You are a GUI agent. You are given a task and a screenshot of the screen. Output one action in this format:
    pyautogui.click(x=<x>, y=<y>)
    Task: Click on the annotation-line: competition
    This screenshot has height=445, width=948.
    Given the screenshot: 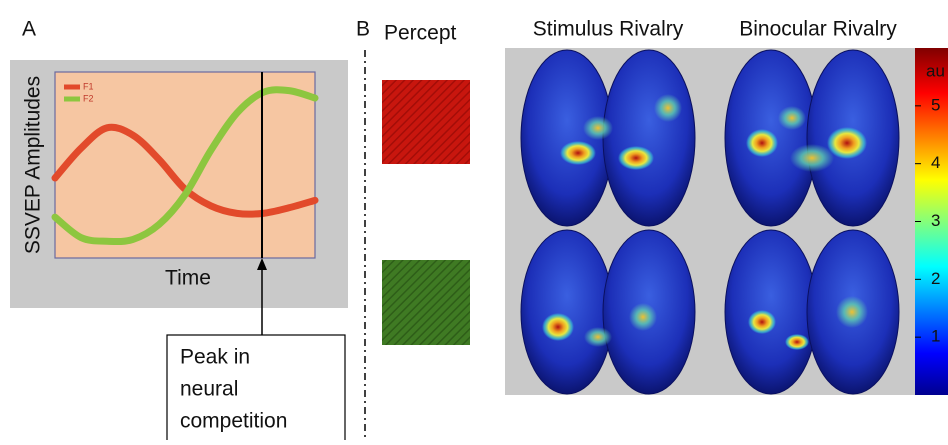 What is the action you would take?
    pyautogui.click(x=233, y=421)
    